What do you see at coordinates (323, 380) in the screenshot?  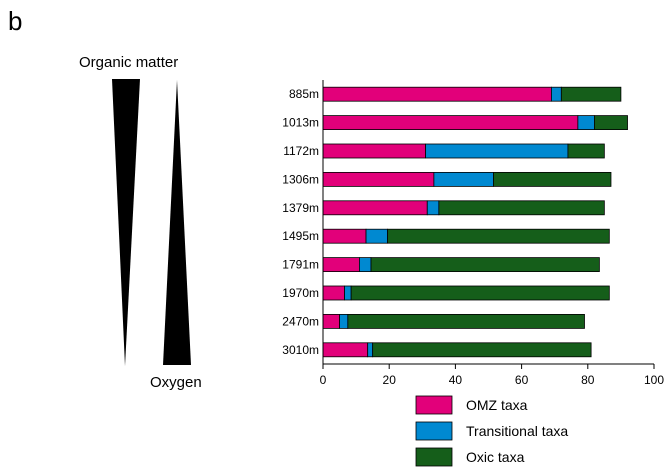 I see `x-tick-label: 0` at bounding box center [323, 380].